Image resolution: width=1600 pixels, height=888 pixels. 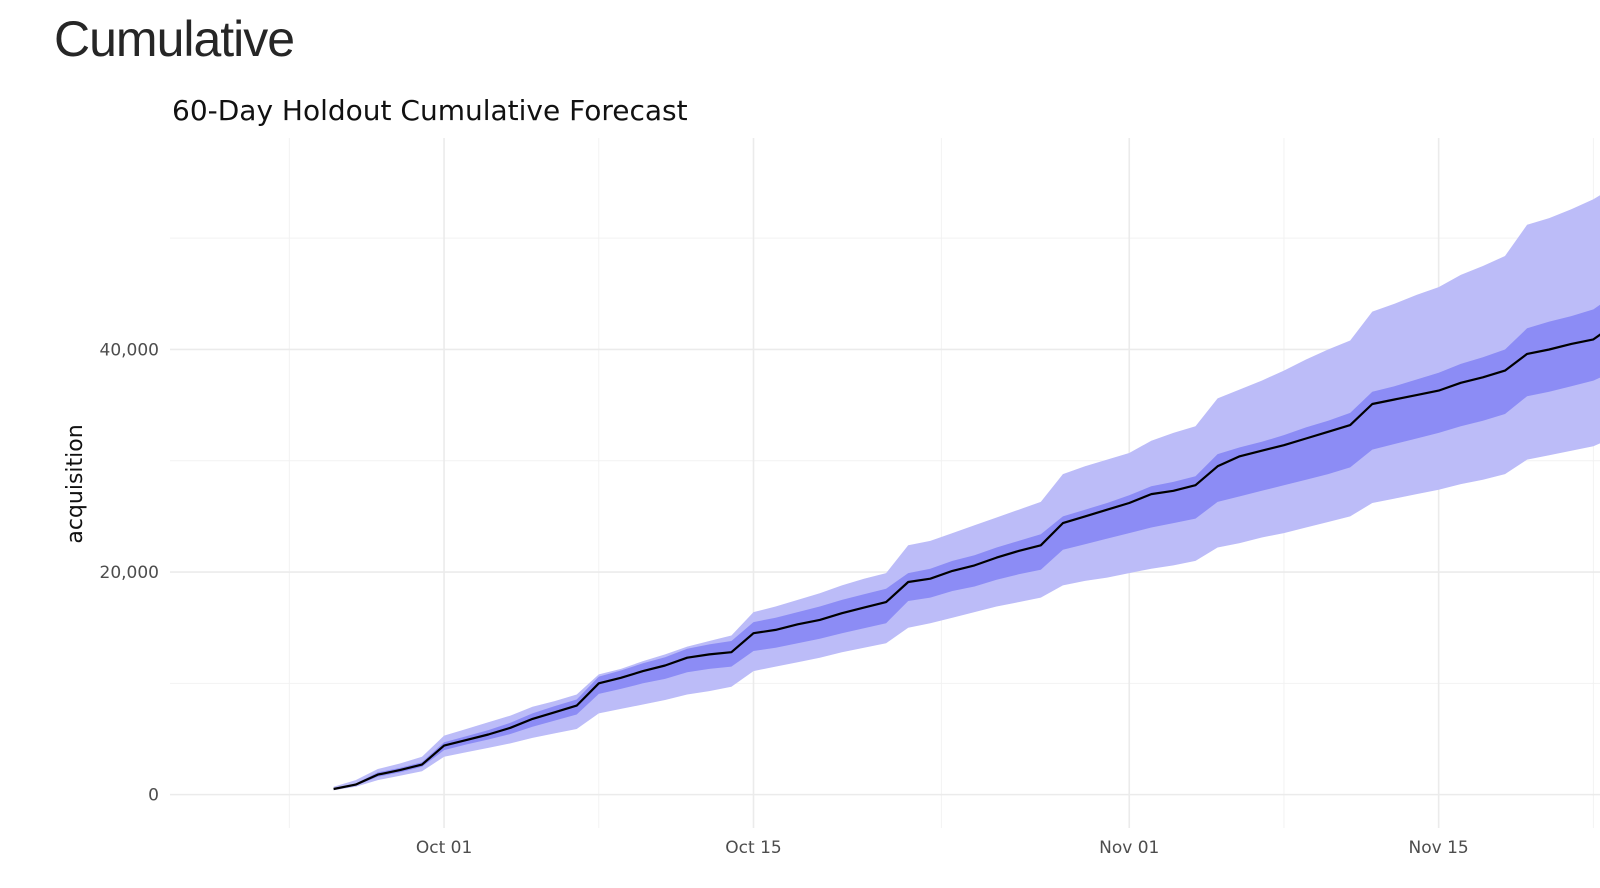 What do you see at coordinates (129, 350) in the screenshot?
I see `y-tick-label: 40,000` at bounding box center [129, 350].